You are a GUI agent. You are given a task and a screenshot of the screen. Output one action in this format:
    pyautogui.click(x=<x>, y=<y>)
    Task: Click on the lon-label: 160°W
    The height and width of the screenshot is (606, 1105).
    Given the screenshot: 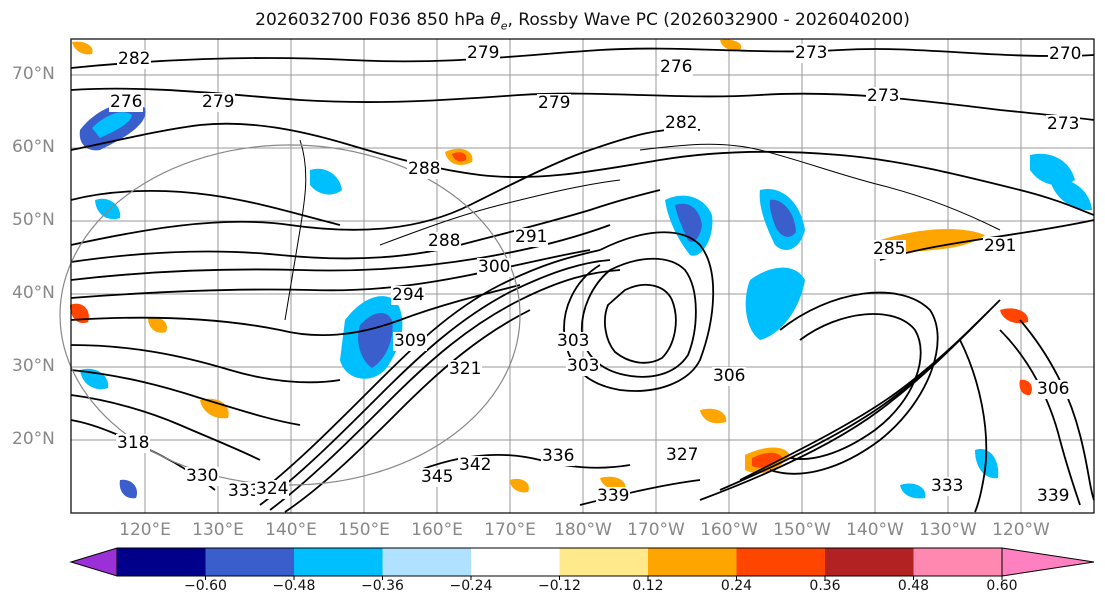 What is the action you would take?
    pyautogui.click(x=729, y=530)
    